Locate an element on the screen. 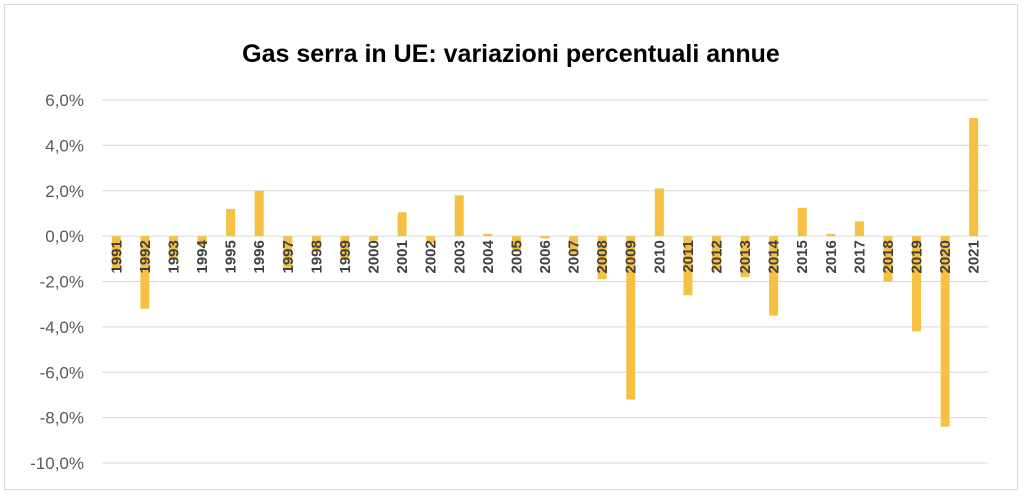 The width and height of the screenshot is (1024, 496). bar-2019 is located at coordinates (917, 284).